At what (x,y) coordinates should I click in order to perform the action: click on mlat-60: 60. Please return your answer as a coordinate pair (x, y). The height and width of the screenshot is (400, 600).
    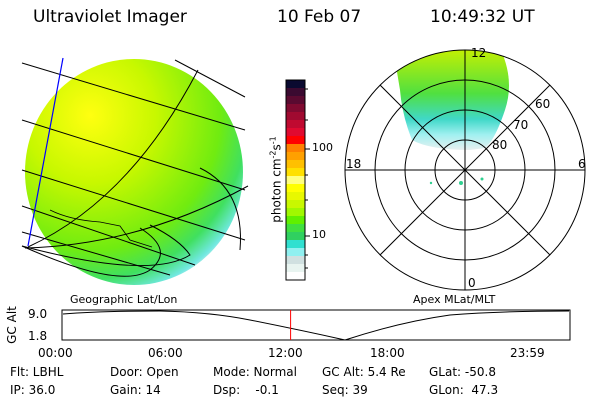
    Looking at the image, I should click on (543, 104).